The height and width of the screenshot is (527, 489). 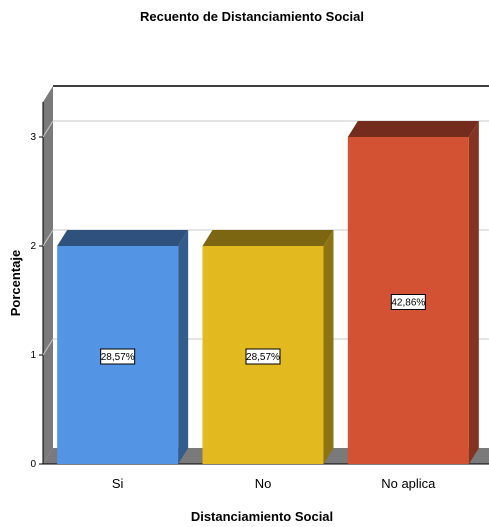 What do you see at coordinates (252, 16) in the screenshot?
I see `chart-title: Recuento de Distanciamiento Social` at bounding box center [252, 16].